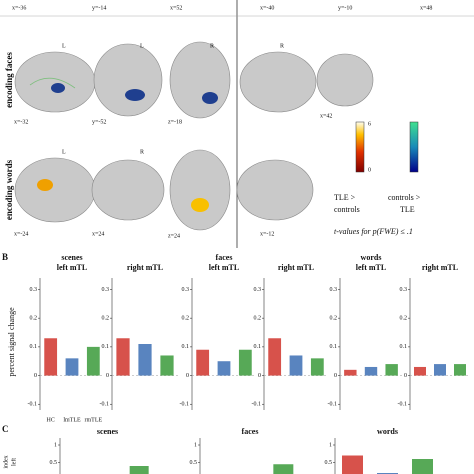 The image size is (474, 474). Describe the element at coordinates (426, 8) in the screenshot. I see `slice-label: x=48` at that location.